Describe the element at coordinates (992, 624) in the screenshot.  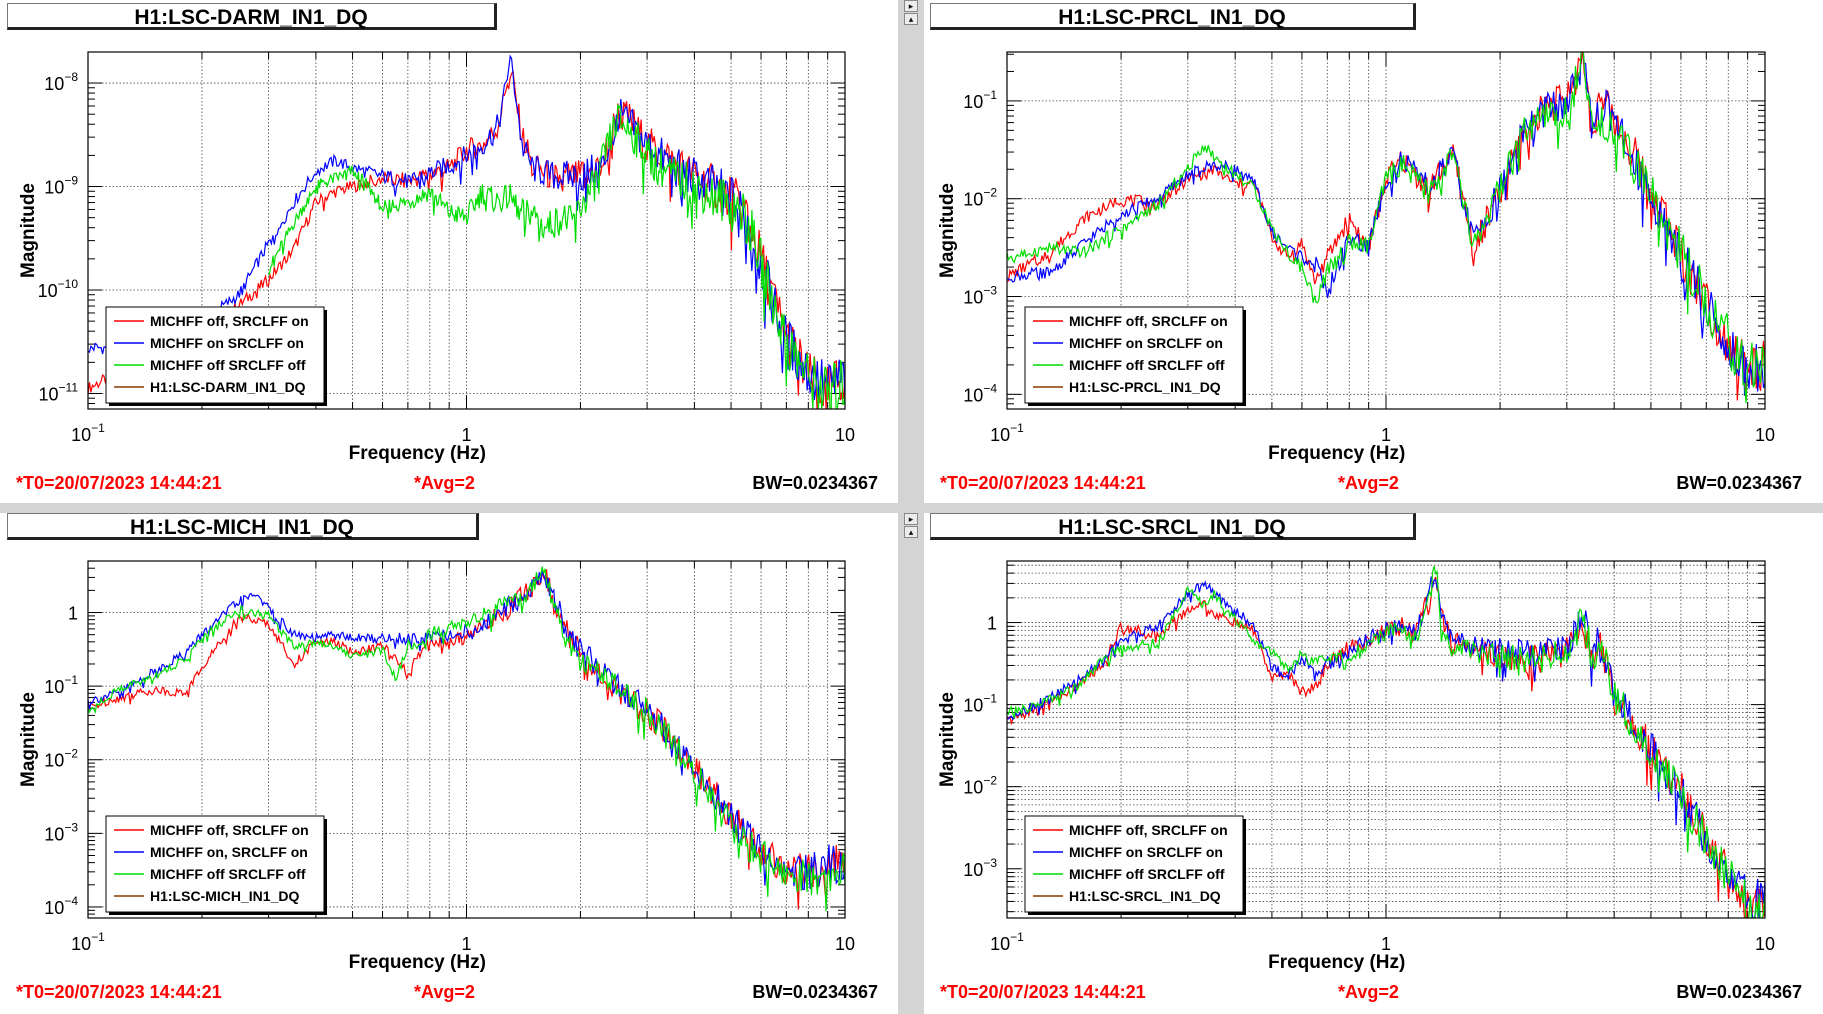
I see `y-tick-base: 1` at that location.